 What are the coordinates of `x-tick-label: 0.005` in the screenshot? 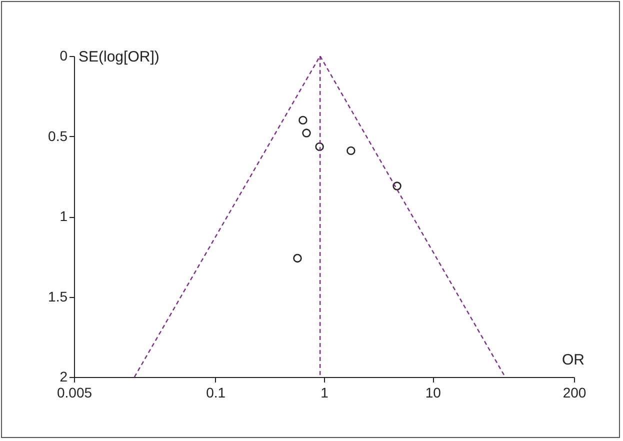 It's located at (74, 392).